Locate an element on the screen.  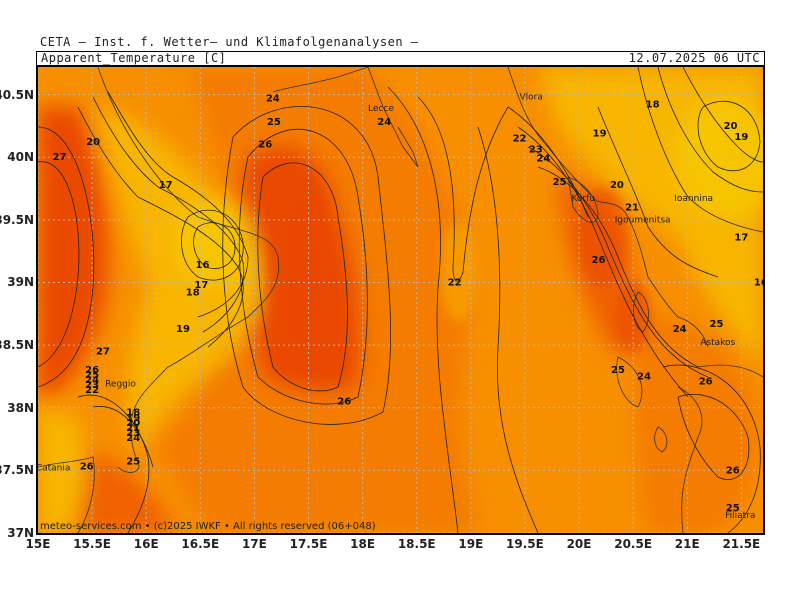
isotherm-18-calabria is located at coordinates (178, 204).